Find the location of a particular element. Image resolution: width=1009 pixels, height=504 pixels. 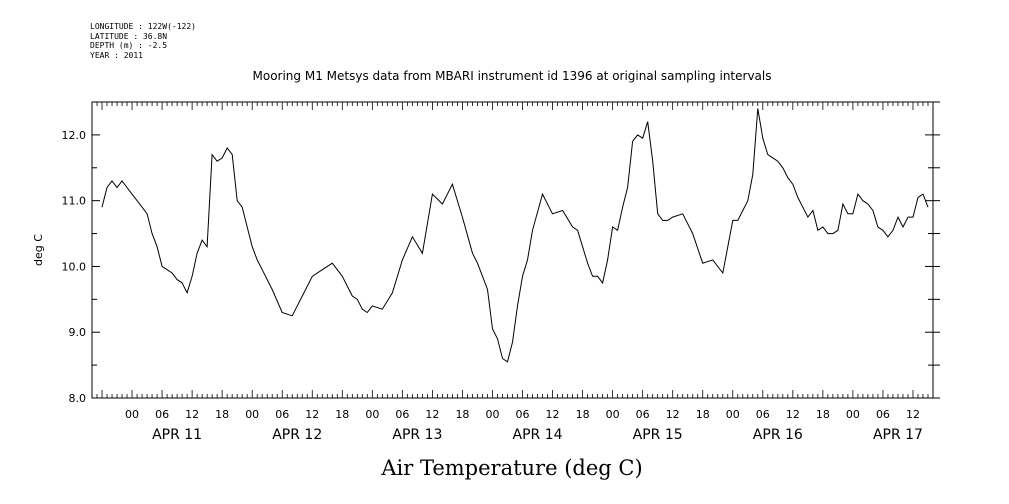

y-tick-label: 9.0 is located at coordinates (78, 332).